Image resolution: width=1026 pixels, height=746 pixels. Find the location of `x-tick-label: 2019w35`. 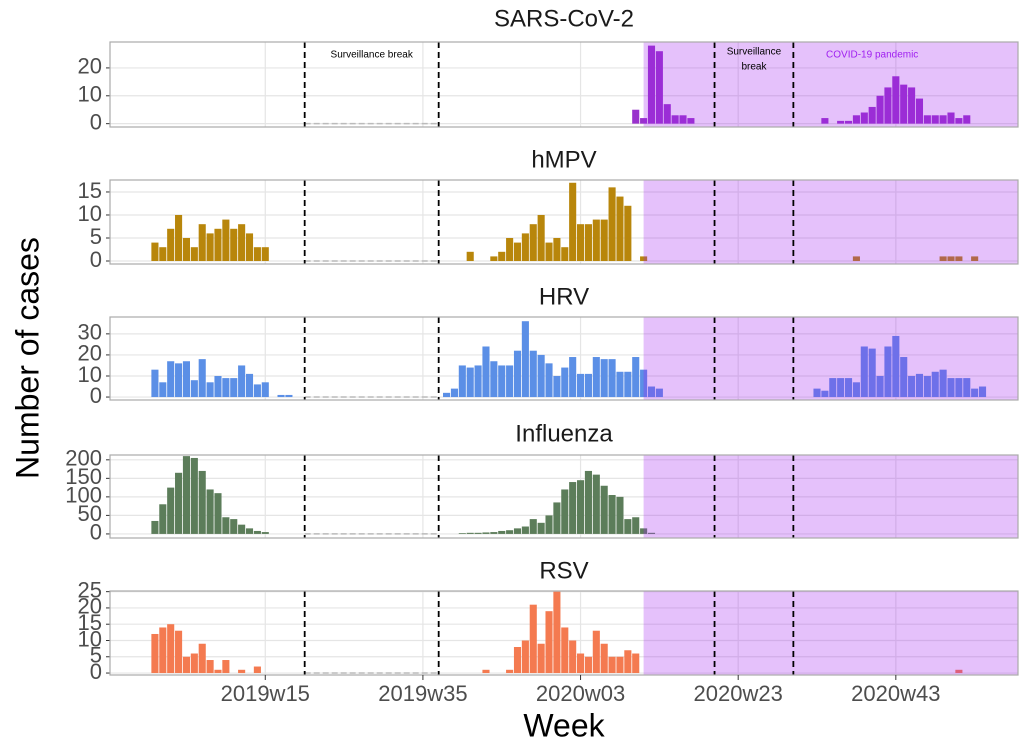

x-tick-label: 2019w35 is located at coordinates (422, 693).